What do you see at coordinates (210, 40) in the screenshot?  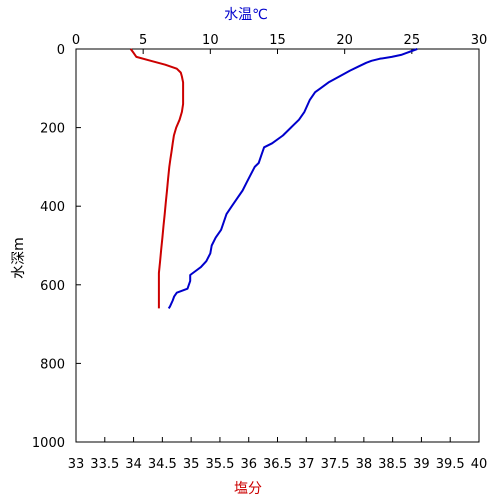 I see `top-tick-label-2: 10` at bounding box center [210, 40].